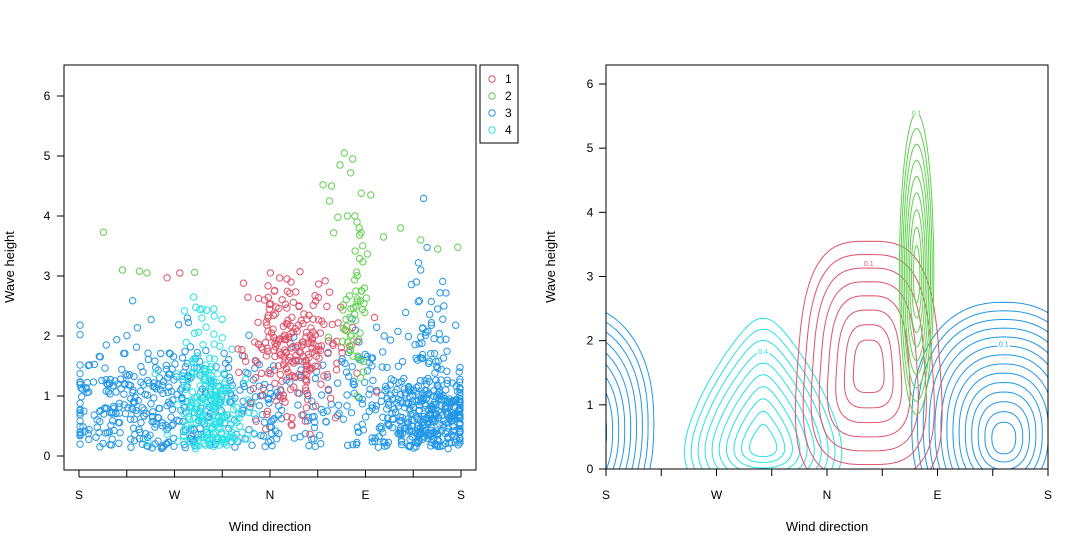  I want to click on contour-y-axis-title: Wave height, so click(550, 267).